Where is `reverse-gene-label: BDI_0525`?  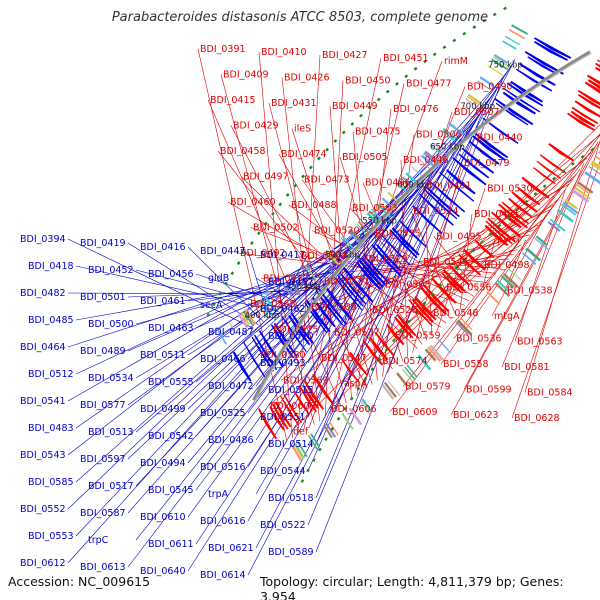
reverse-gene-label: BDI_0525 is located at coordinates (223, 413).